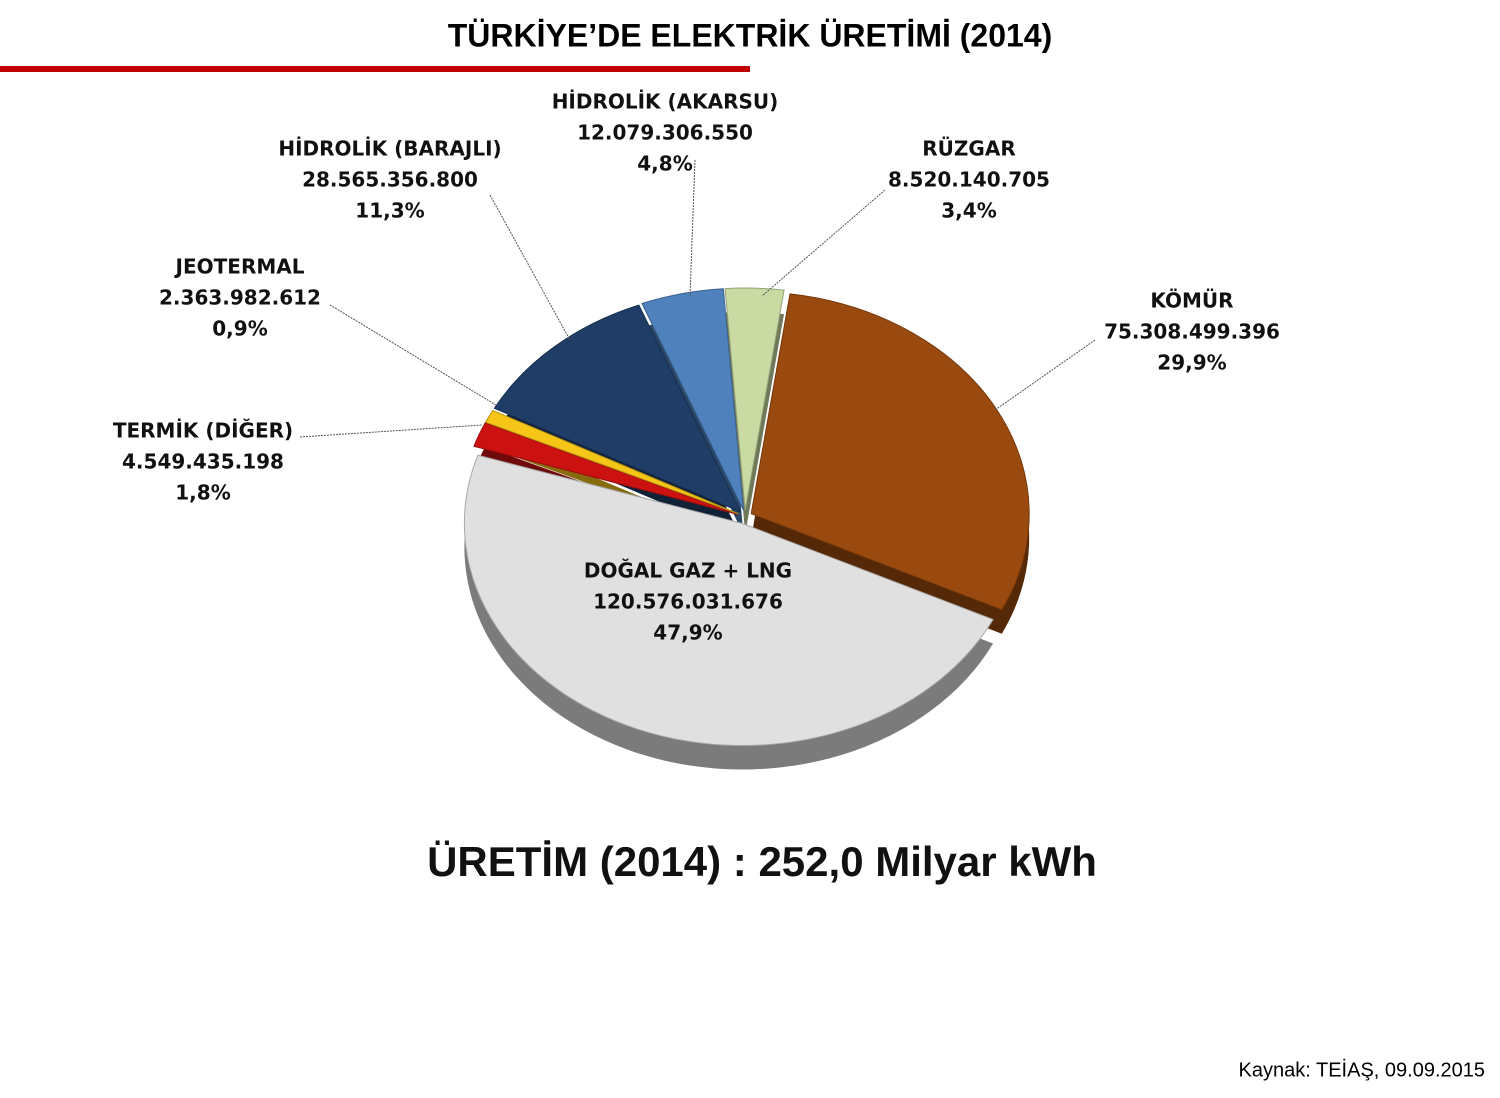  Describe the element at coordinates (375, 69) in the screenshot. I see `title-rule` at that location.